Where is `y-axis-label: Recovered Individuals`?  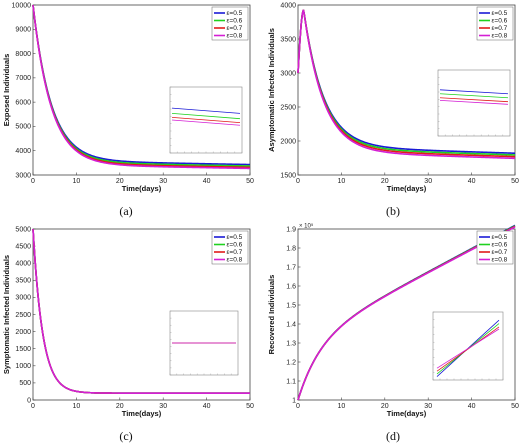 y-axis-label: Recovered Individuals is located at coordinates (271, 315).